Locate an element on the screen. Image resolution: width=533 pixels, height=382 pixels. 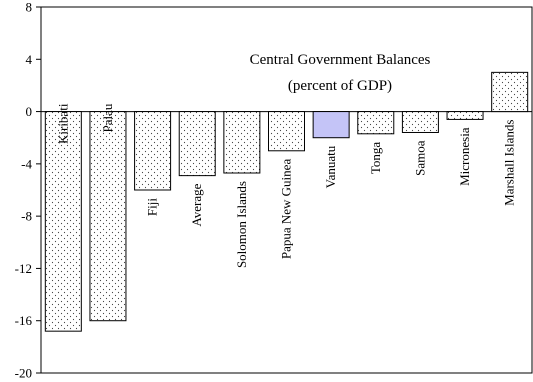
y-tick-label: 0 is located at coordinates (29, 111).